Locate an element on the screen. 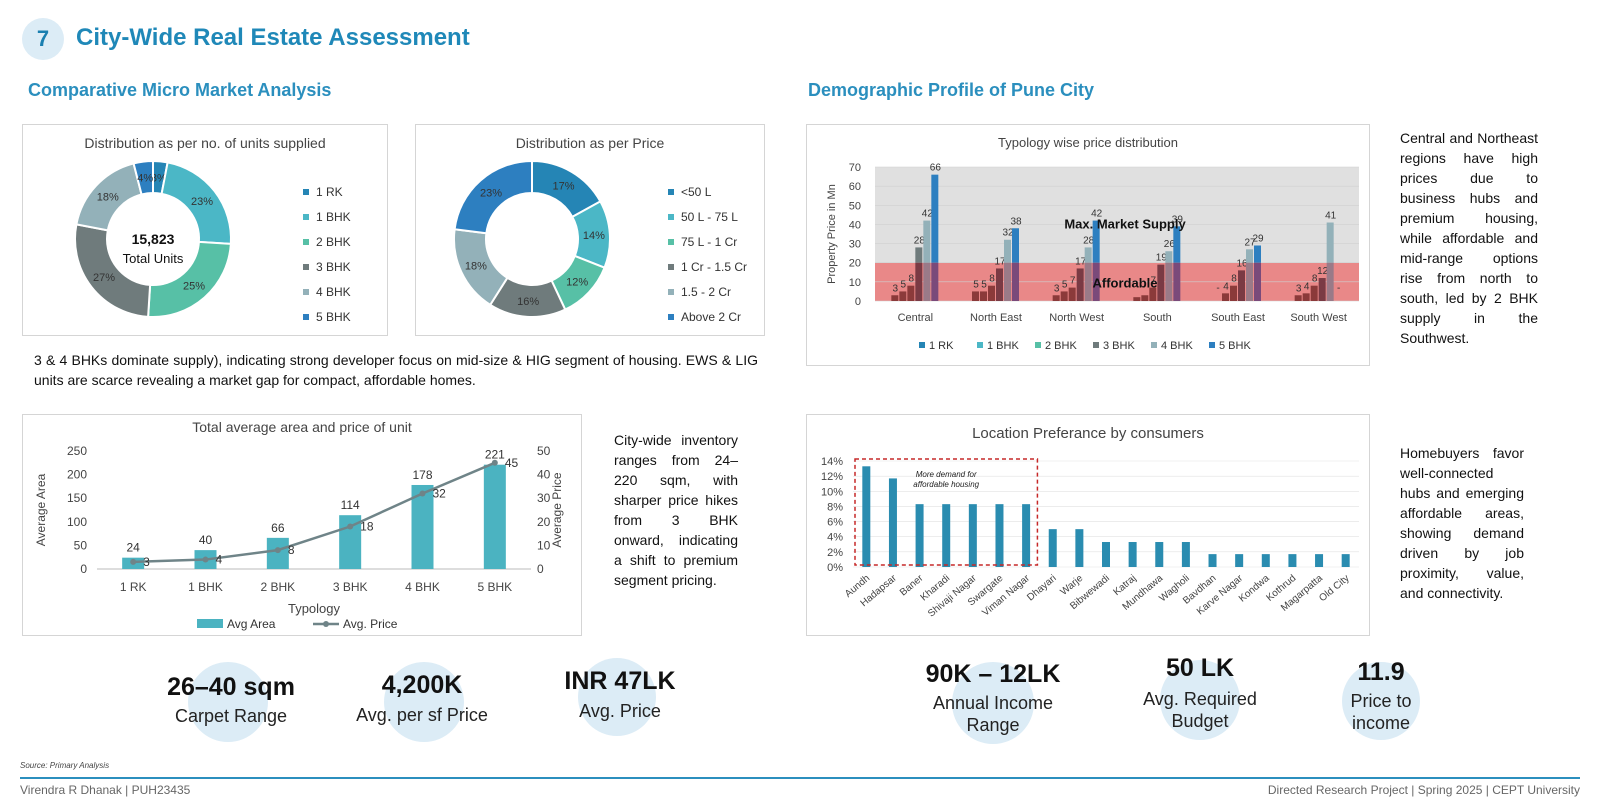 The width and height of the screenshot is (1600, 800). price-point-label: 3 is located at coordinates (146, 562).